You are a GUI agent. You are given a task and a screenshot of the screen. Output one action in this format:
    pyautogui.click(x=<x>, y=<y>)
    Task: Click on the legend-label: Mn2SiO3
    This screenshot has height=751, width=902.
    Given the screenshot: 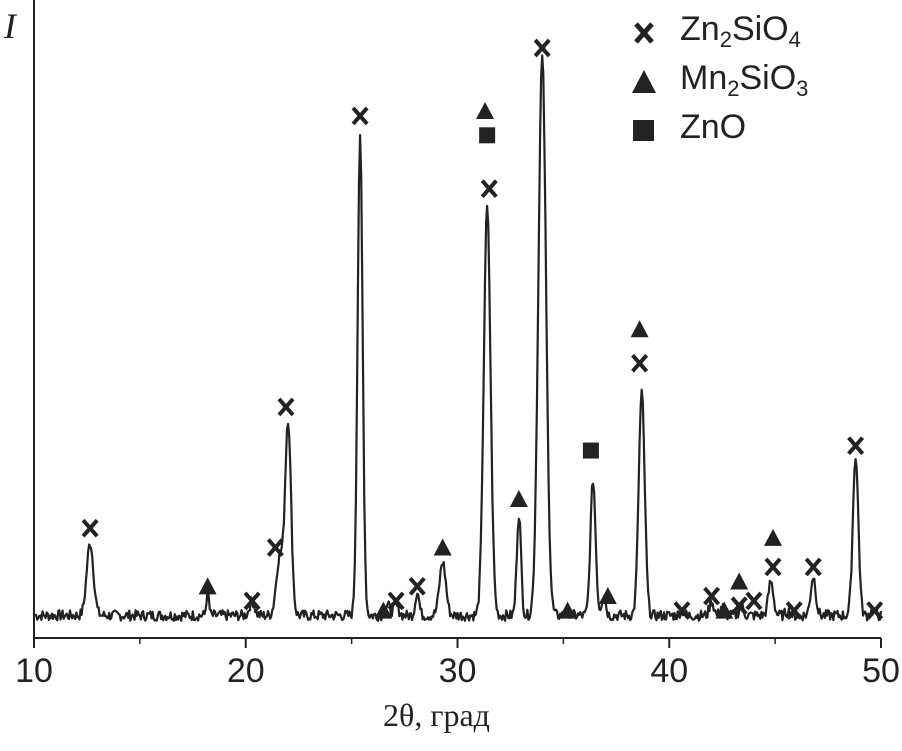 What is the action you would take?
    pyautogui.click(x=744, y=80)
    